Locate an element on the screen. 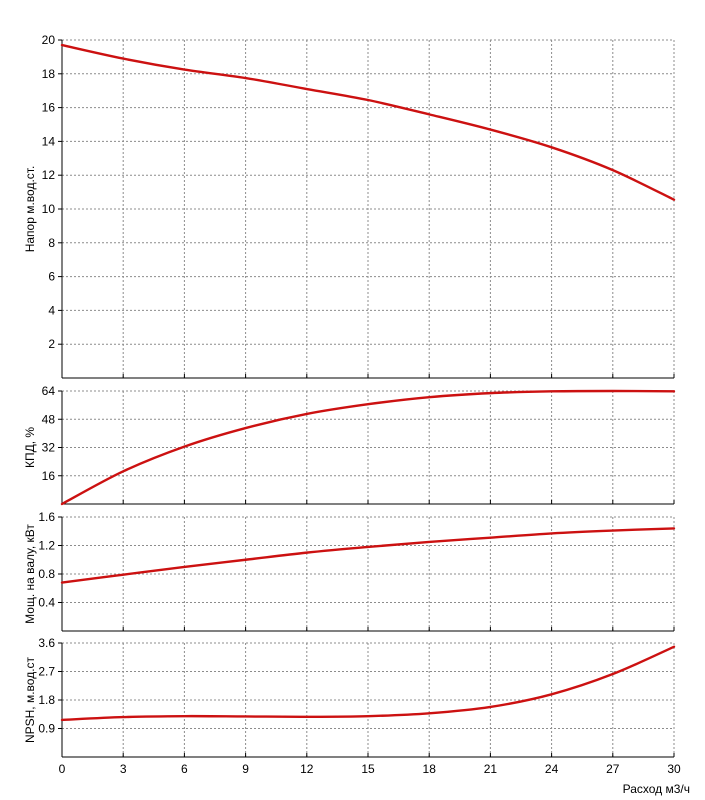 The height and width of the screenshot is (800, 705). y-tick-label: 2 is located at coordinates (51, 344).